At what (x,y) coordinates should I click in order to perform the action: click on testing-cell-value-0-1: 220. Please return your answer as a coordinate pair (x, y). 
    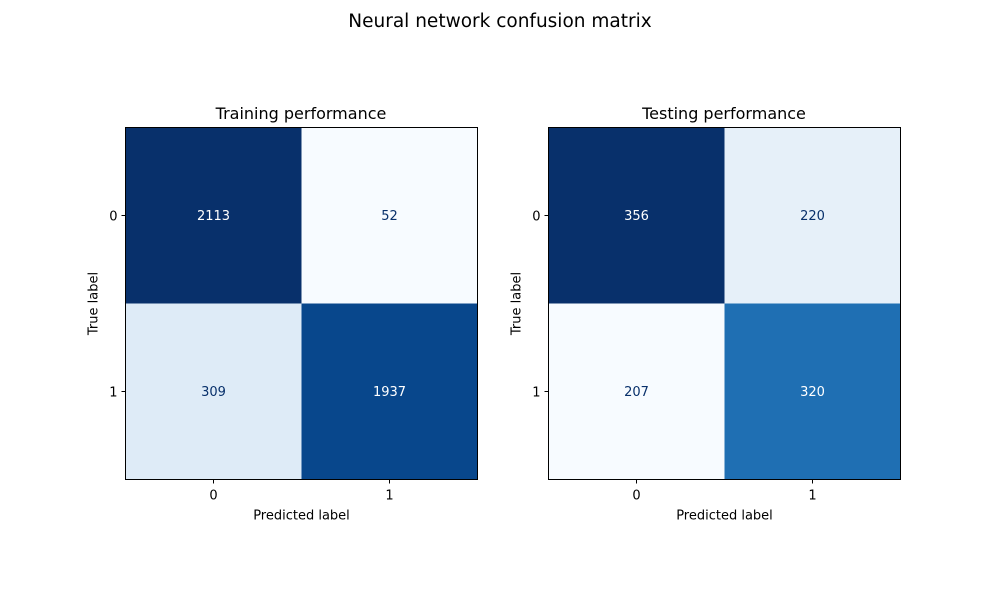
    Looking at the image, I should click on (812, 216).